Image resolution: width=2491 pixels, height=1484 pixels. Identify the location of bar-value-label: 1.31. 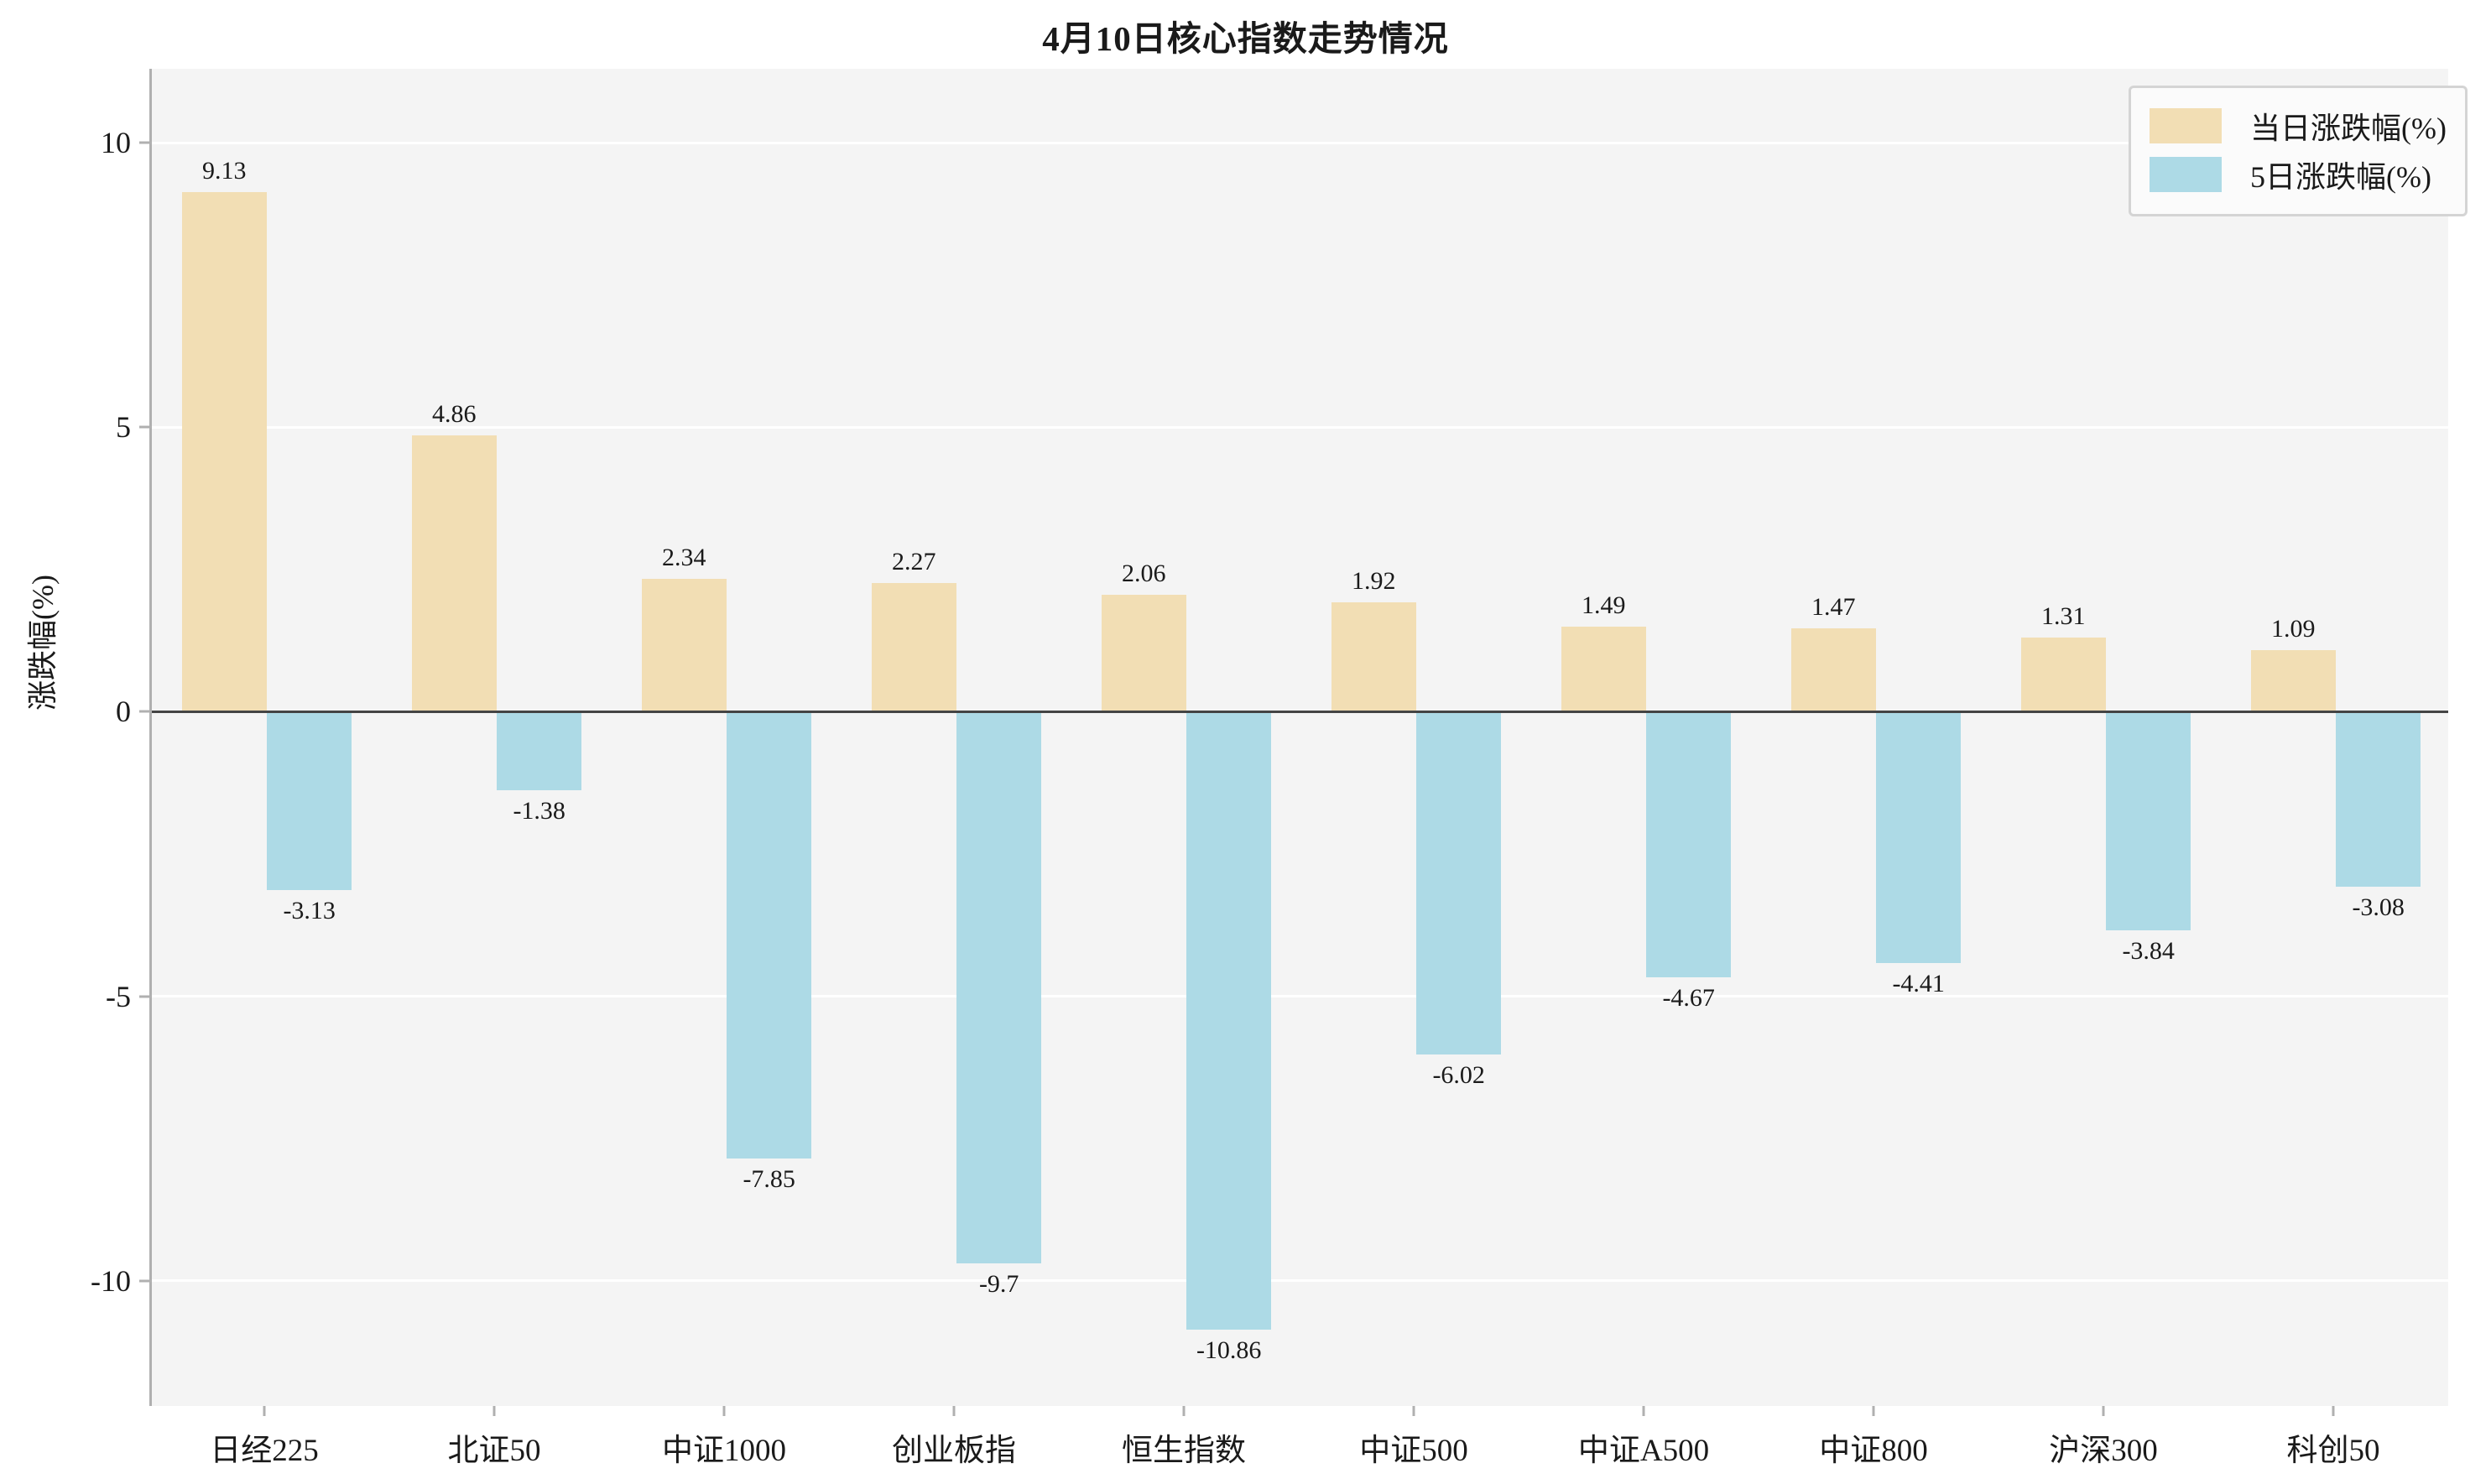
(2064, 615).